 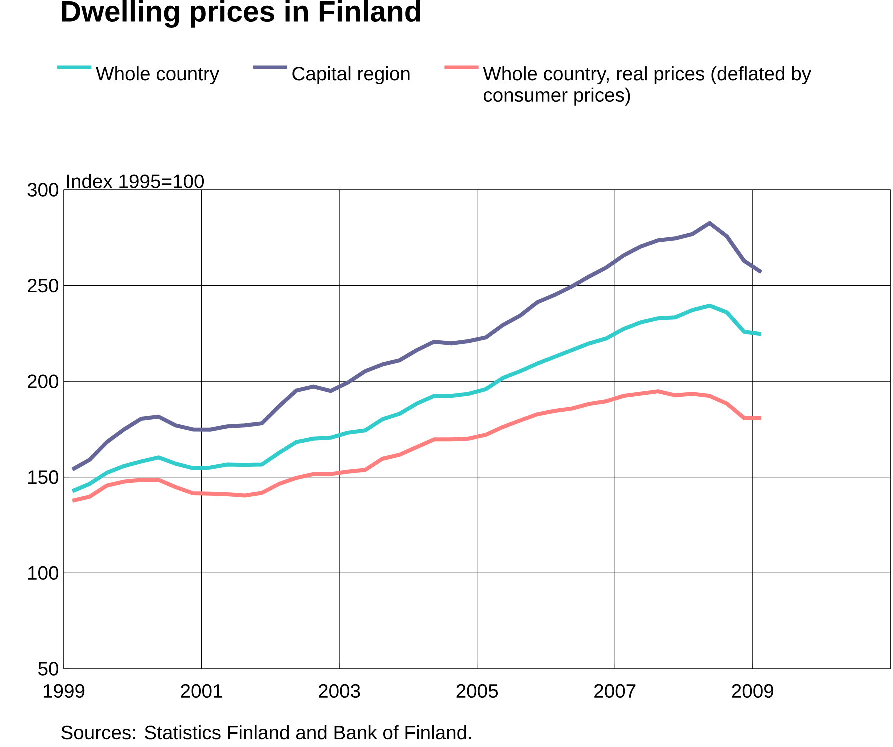 What do you see at coordinates (647, 86) in the screenshot?
I see `legend-label: Whole country, real prices (deflated by consumer prices)` at bounding box center [647, 86].